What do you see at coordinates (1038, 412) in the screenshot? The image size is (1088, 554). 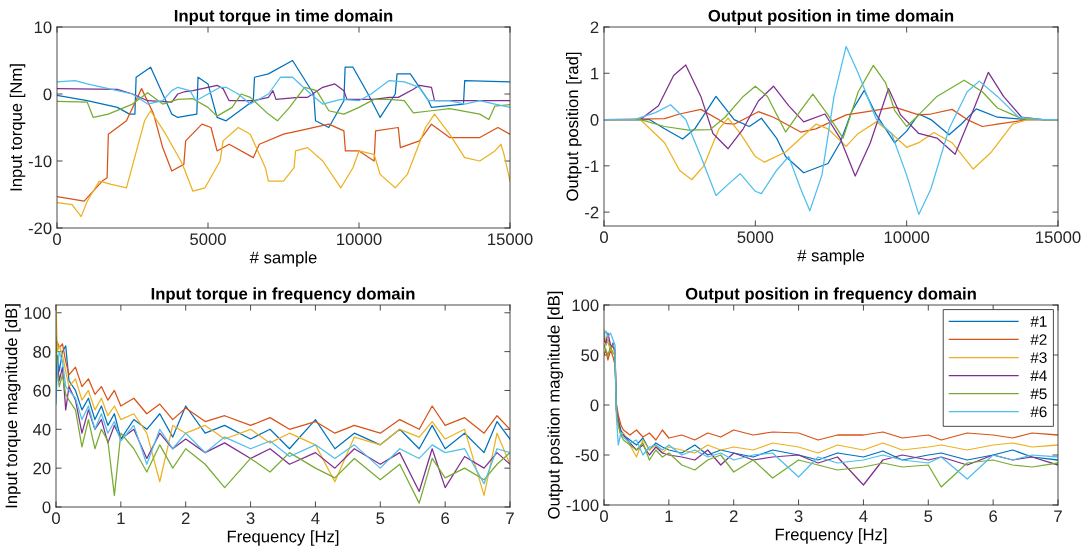 I see `legend-label: #6` at bounding box center [1038, 412].